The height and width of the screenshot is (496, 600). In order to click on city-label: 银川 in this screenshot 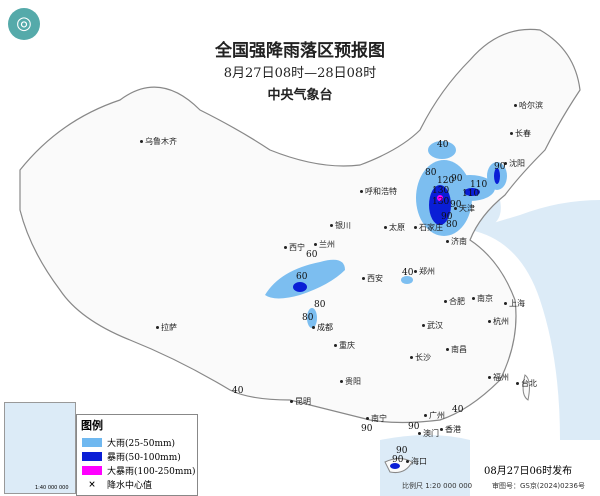, I will do `click(340, 225)`.